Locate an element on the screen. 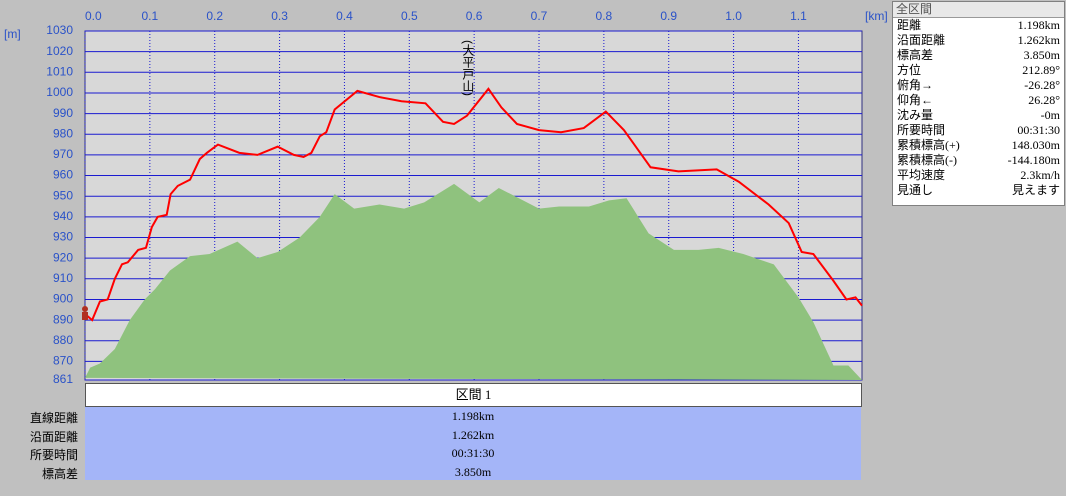 The height and width of the screenshot is (496, 1066). y-tick-label: 950 is located at coordinates (63, 195).